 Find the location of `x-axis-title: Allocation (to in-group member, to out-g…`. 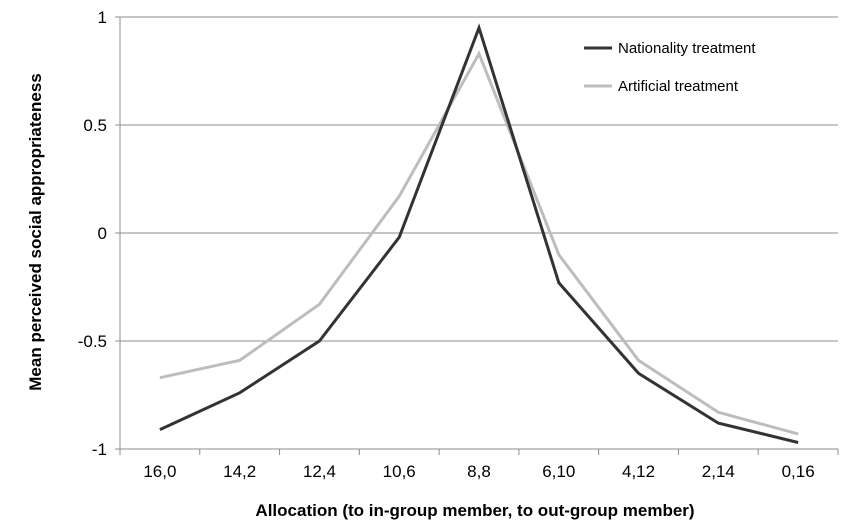

x-axis-title: Allocation (to in-group member, to out-g… is located at coordinates (474, 510).